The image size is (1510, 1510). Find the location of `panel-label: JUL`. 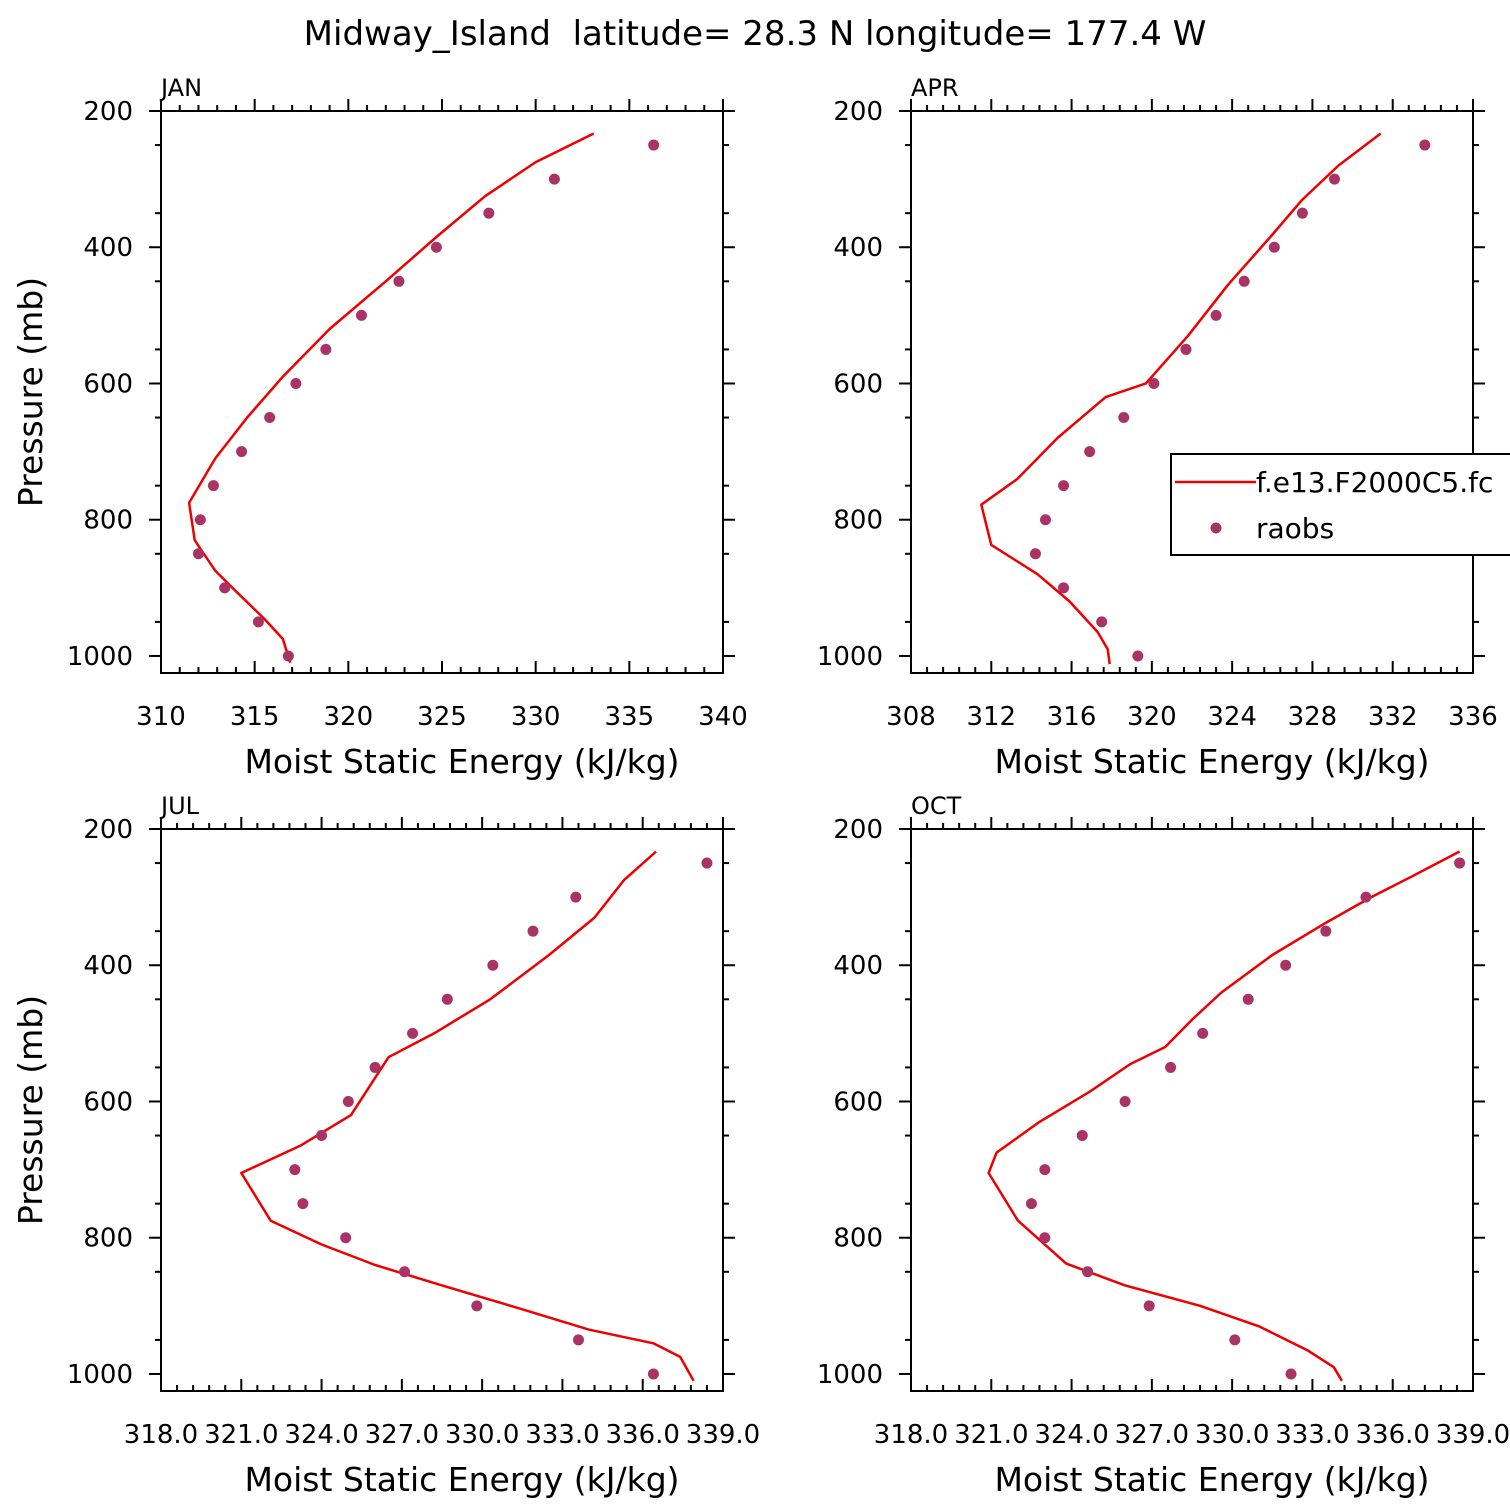

panel-label: JUL is located at coordinates (179, 806).